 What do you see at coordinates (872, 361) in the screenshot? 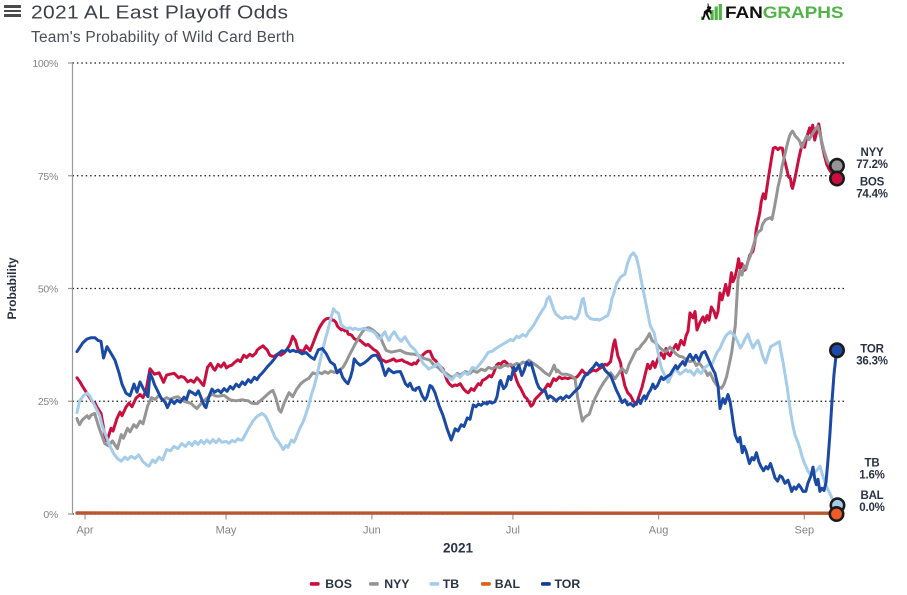
I see `svg-text: 36.3%` at bounding box center [872, 361].